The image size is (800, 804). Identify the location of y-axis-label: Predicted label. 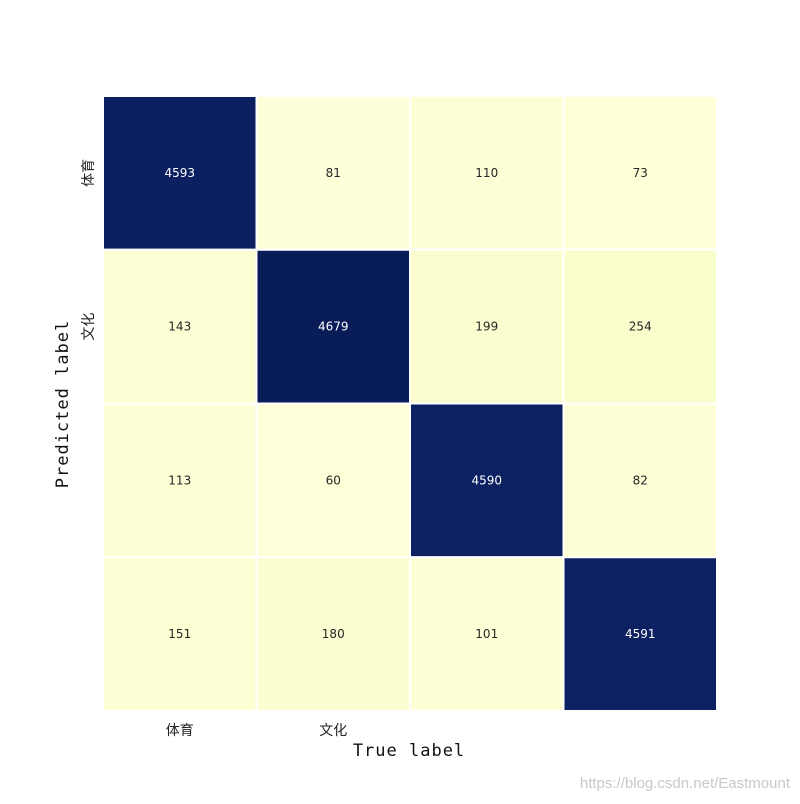
(63, 404).